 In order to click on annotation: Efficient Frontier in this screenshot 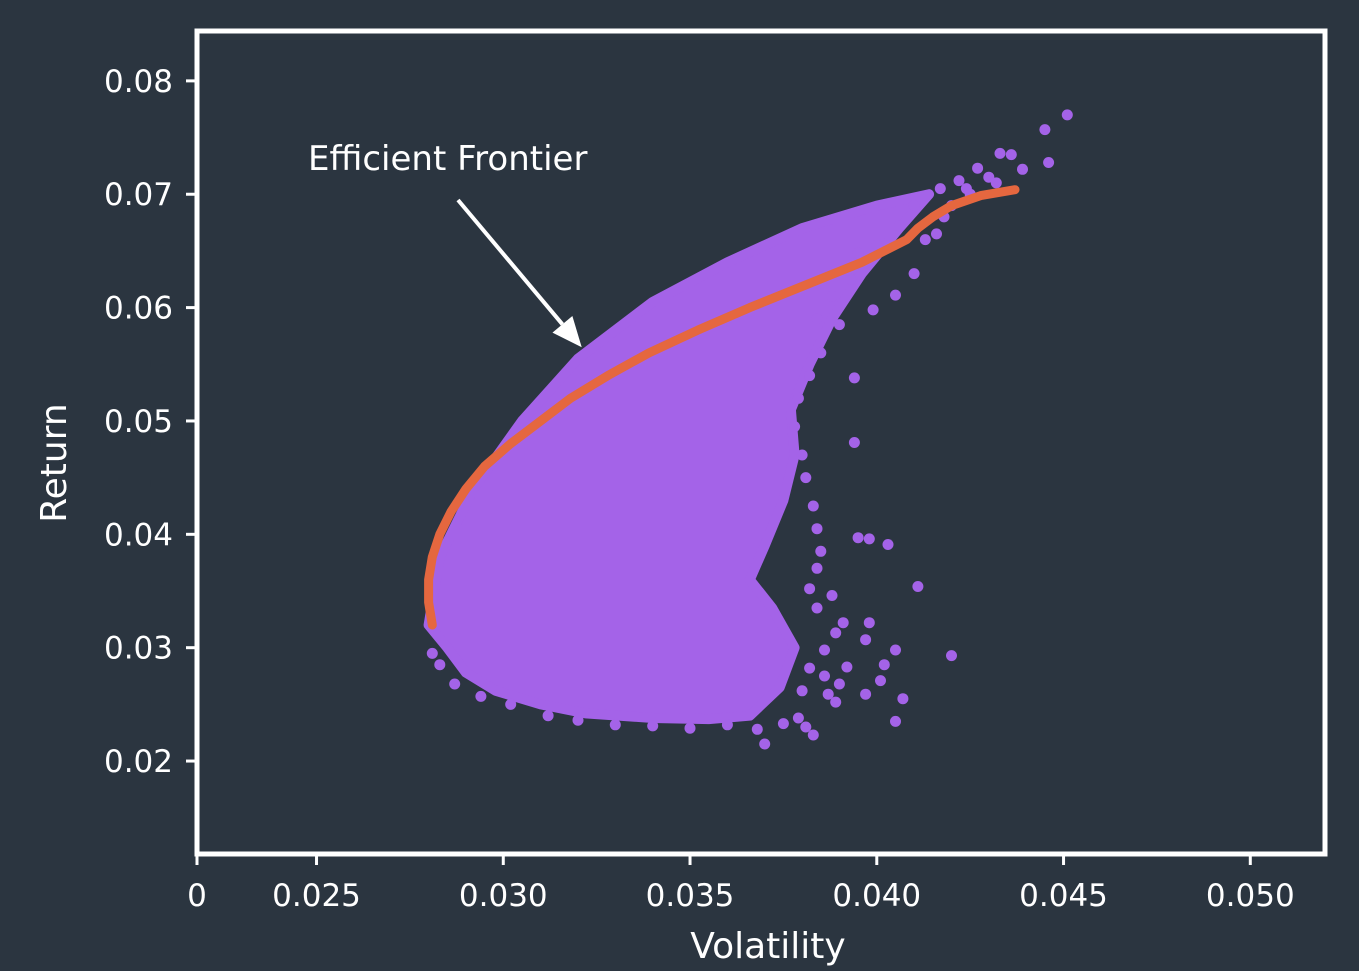, I will do `click(447, 243)`.